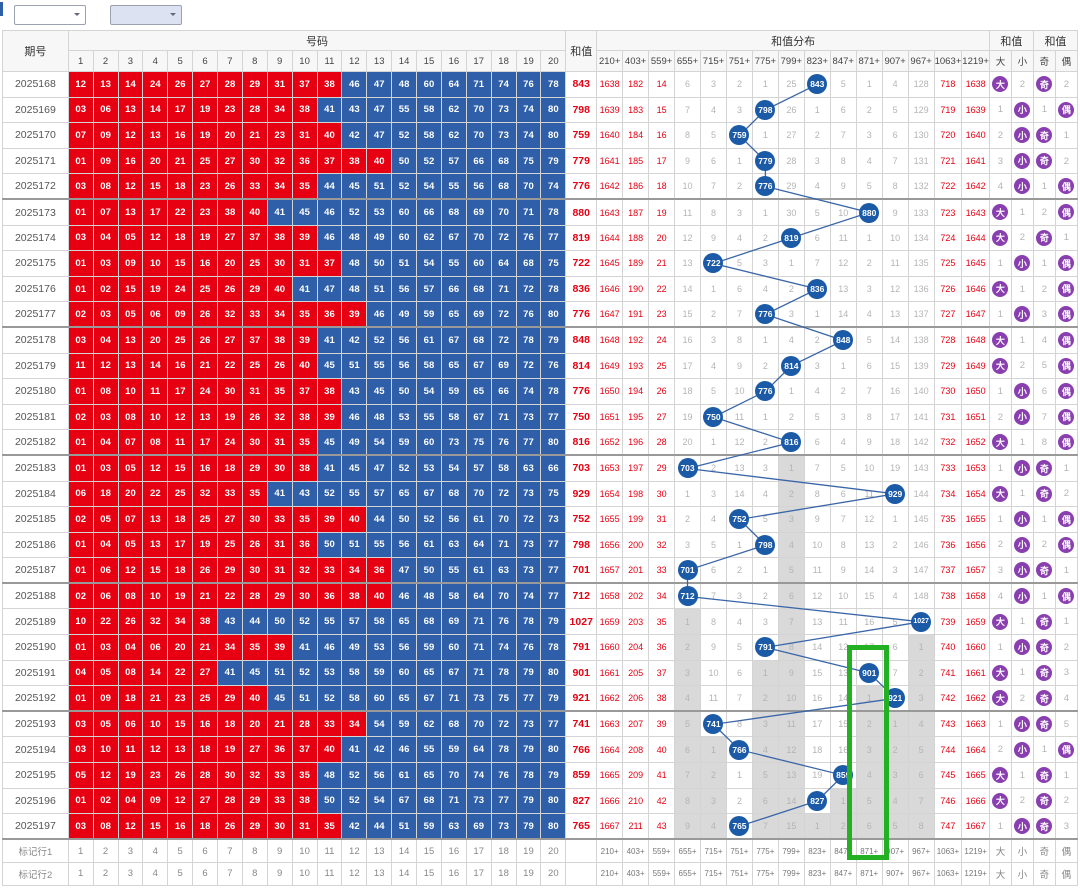 Image resolution: width=1080 pixels, height=888 pixels. I want to click on chart-type-select, so click(146, 15).